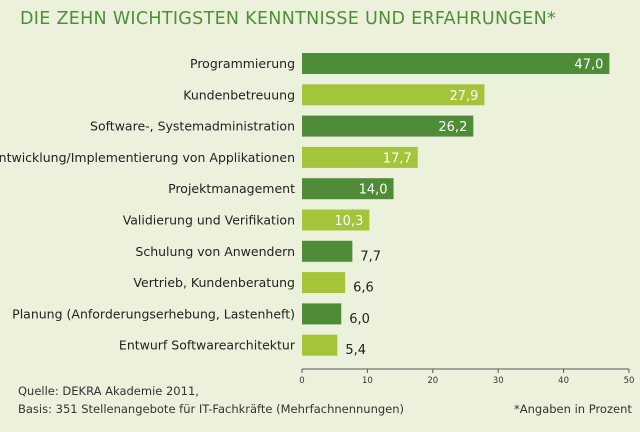  Describe the element at coordinates (629, 381) in the screenshot. I see `x-tick-label: 50` at that location.